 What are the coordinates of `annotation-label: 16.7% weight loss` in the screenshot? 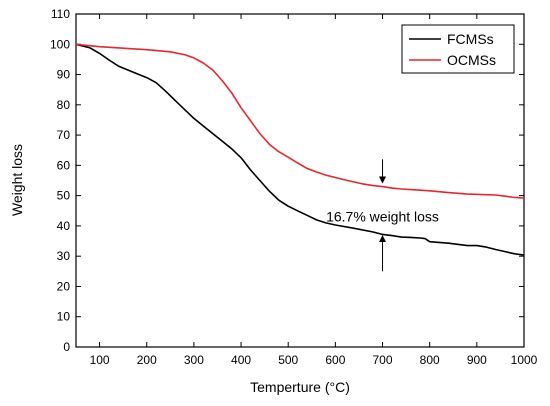 It's located at (382, 216).